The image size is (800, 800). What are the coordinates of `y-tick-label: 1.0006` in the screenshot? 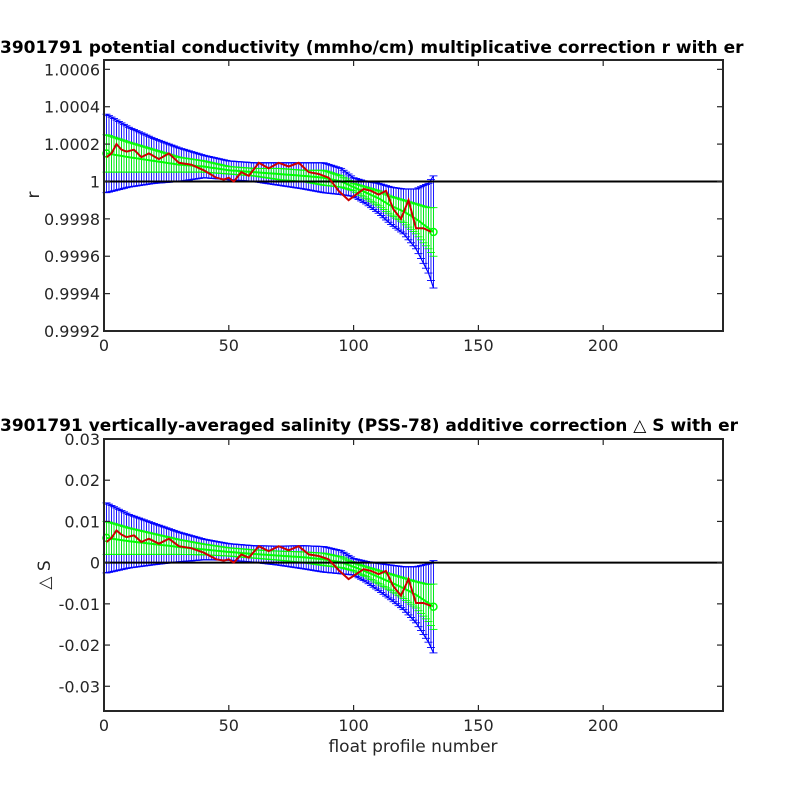 It's located at (72, 69).